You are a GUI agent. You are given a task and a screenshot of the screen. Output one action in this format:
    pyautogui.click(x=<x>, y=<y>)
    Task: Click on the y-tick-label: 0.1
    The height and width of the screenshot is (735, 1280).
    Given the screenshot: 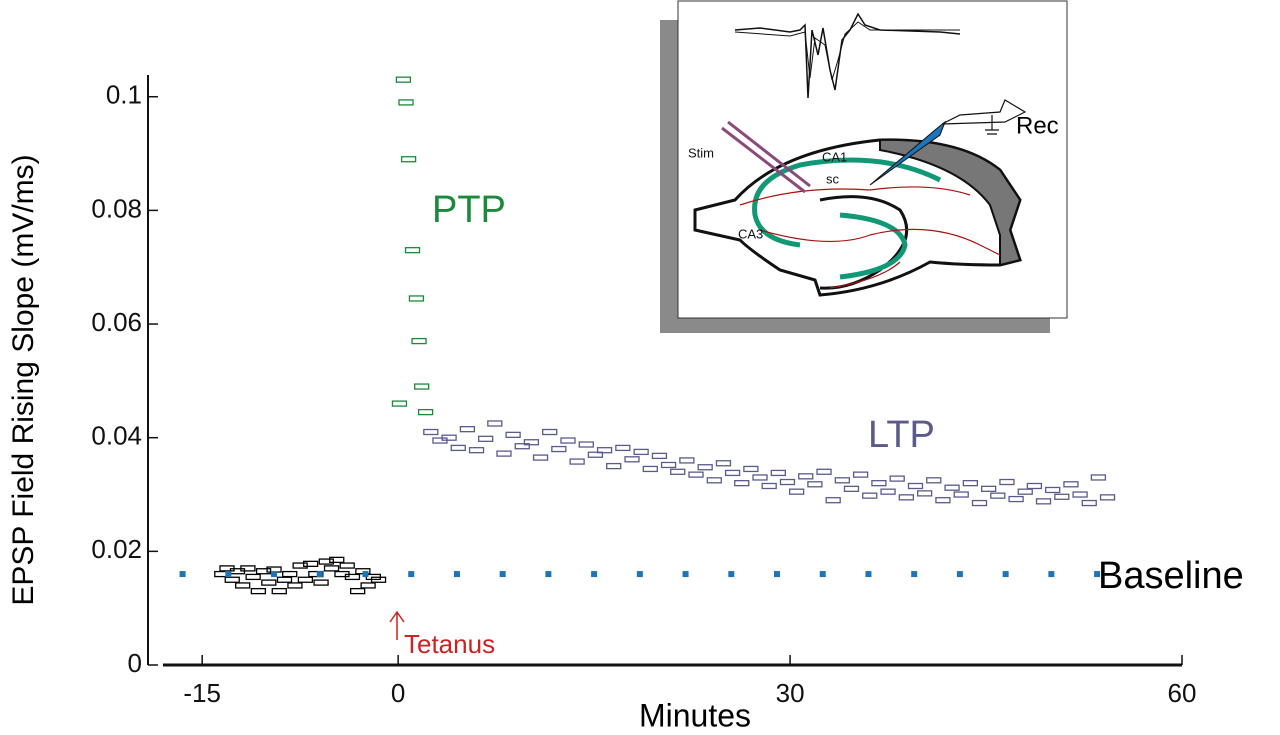 What is the action you would take?
    pyautogui.click(x=124, y=95)
    